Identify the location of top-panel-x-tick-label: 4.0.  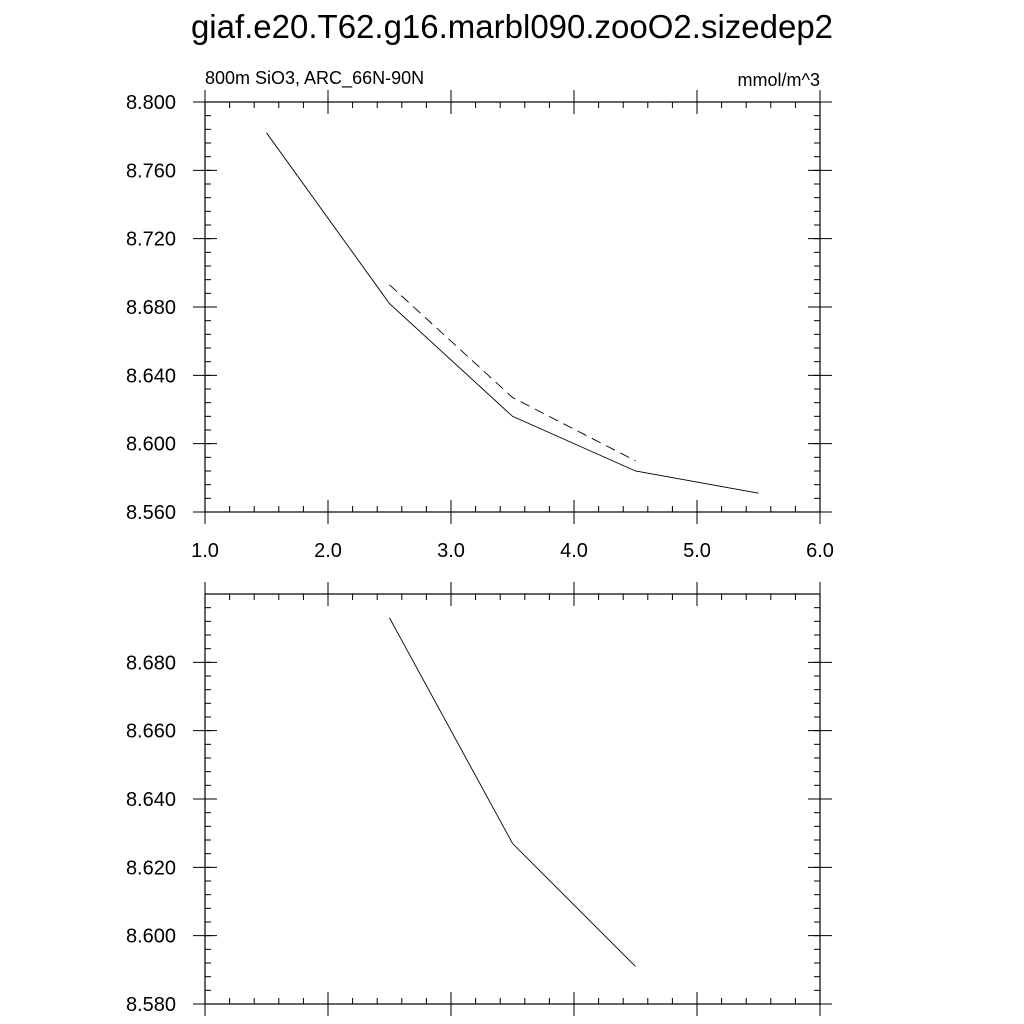
(574, 551).